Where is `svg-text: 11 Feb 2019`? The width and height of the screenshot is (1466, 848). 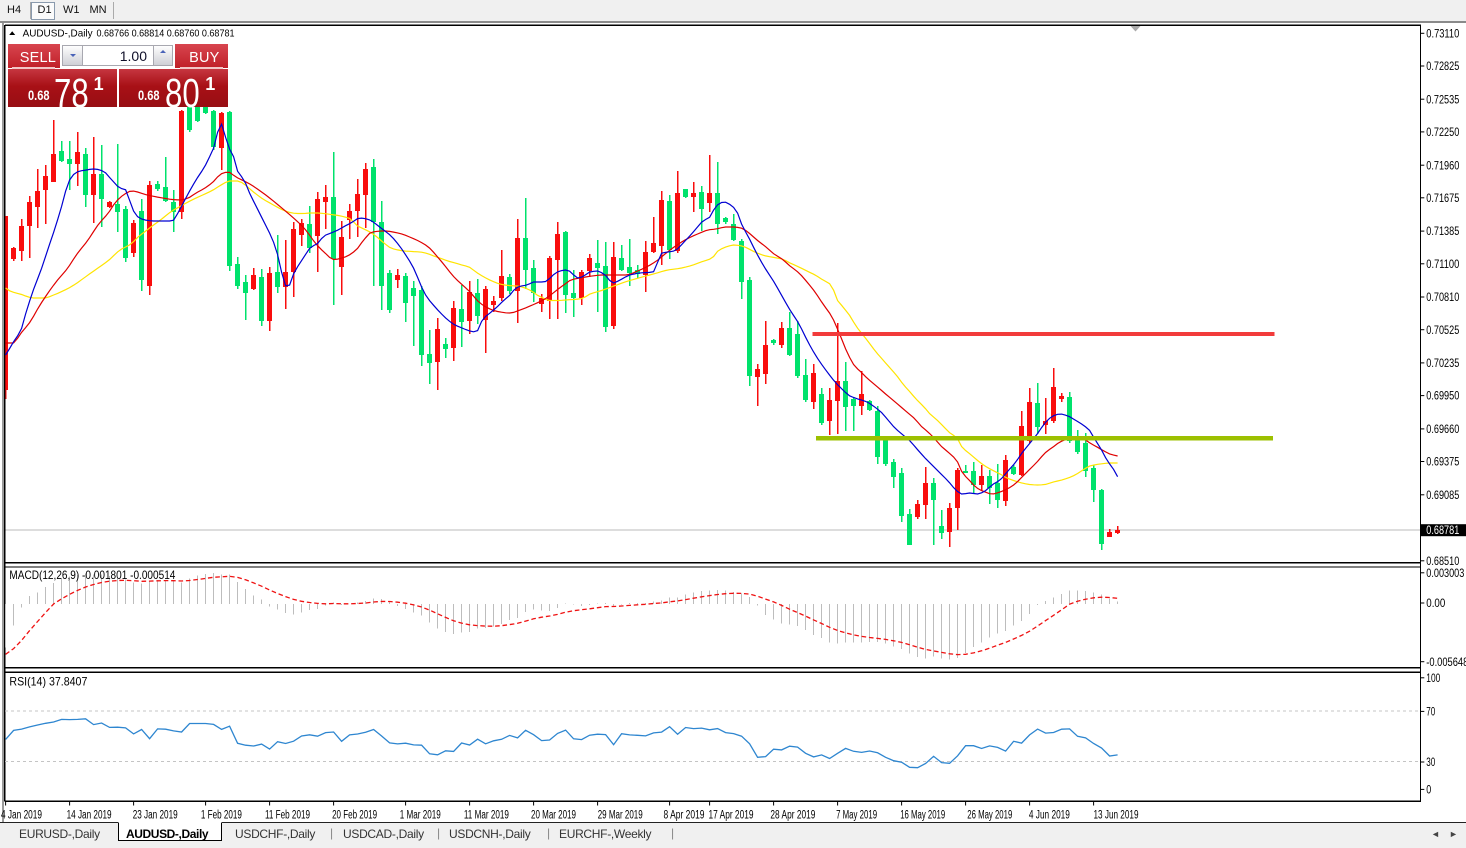 svg-text: 11 Feb 2019 is located at coordinates (287, 815).